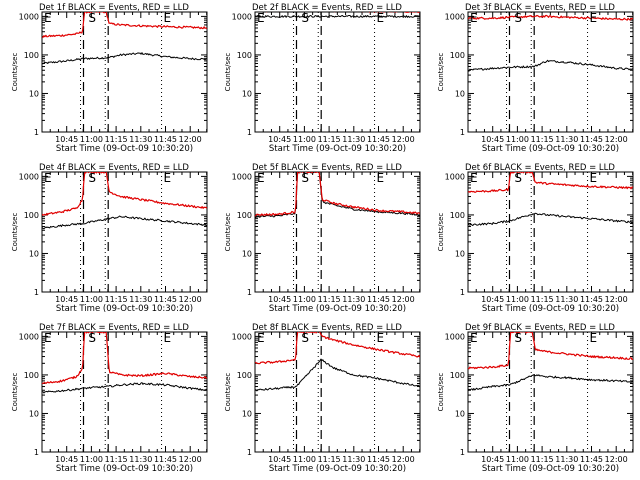 The height and width of the screenshot is (480, 640). Describe the element at coordinates (327, 8) in the screenshot. I see `panel-title: Det 2f BLACK = Events, RED = LLD` at that location.